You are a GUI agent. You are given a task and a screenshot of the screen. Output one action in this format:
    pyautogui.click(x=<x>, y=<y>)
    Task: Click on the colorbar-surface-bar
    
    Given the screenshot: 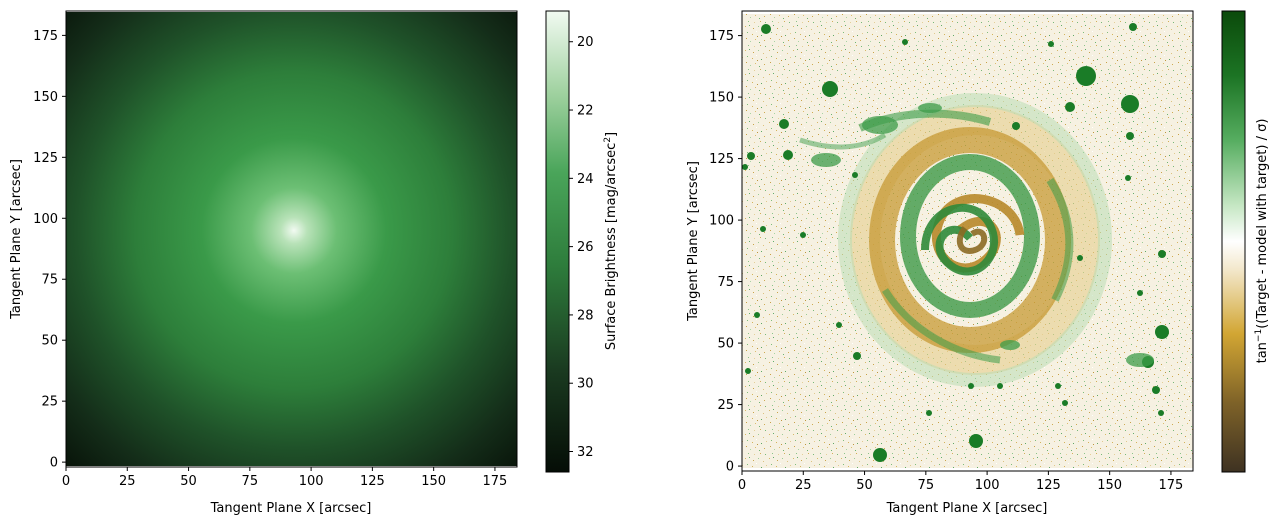 What is the action you would take?
    pyautogui.click(x=557, y=241)
    